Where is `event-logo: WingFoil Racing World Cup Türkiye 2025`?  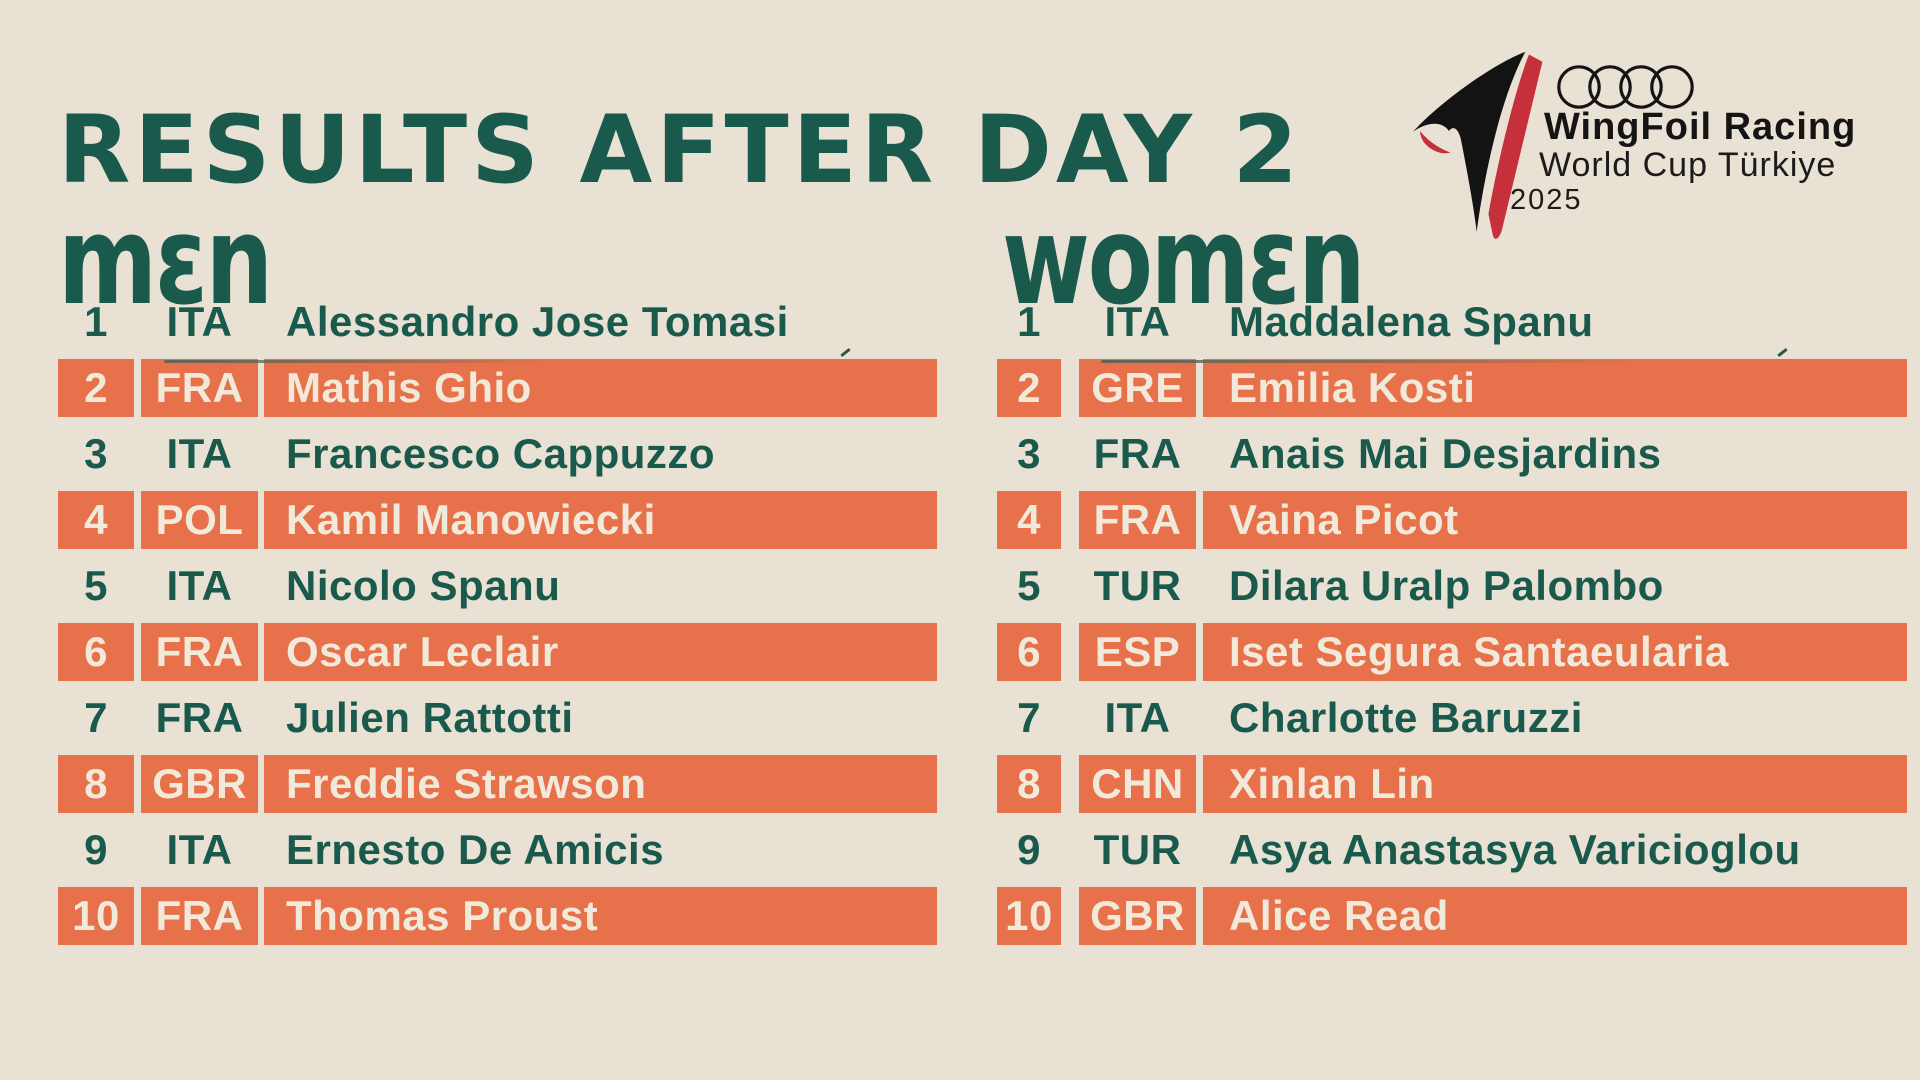 event-logo: WingFoil Racing World Cup Türkiye 2025 is located at coordinates (1655, 143).